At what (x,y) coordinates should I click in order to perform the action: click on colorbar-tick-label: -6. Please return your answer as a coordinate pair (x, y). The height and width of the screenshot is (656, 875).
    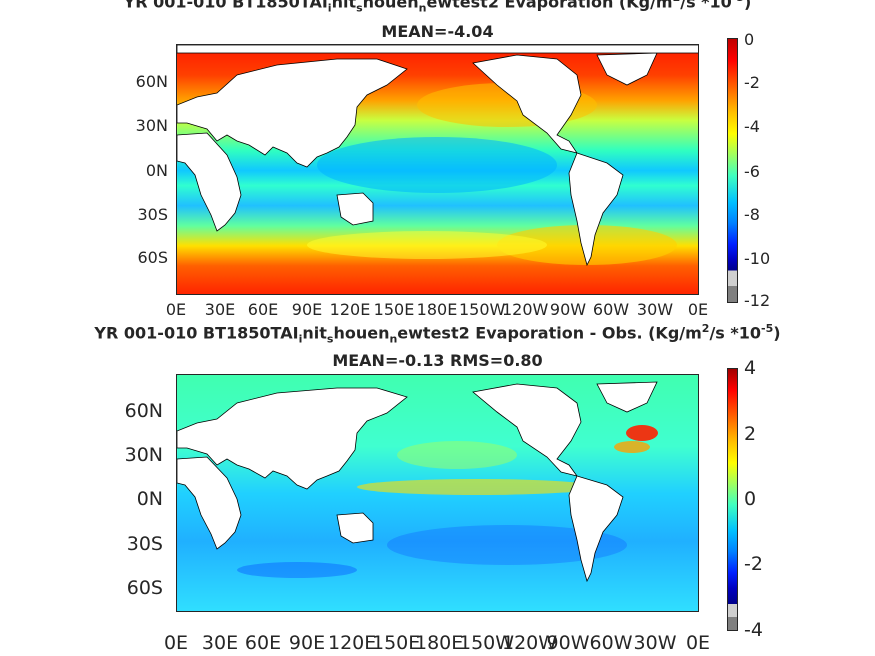
    Looking at the image, I should click on (752, 171).